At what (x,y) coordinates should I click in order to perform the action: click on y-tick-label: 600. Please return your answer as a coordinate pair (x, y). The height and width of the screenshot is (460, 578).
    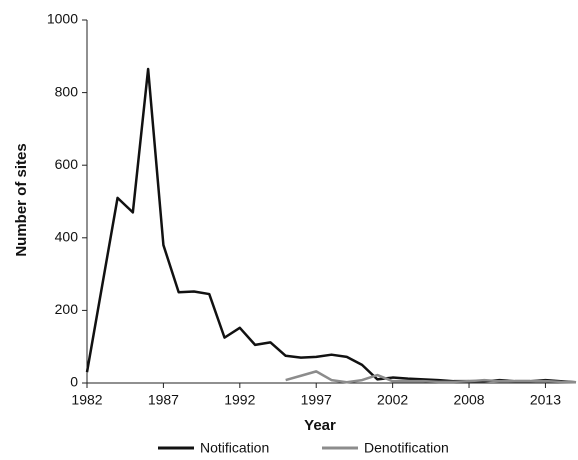
    Looking at the image, I should click on (67, 164).